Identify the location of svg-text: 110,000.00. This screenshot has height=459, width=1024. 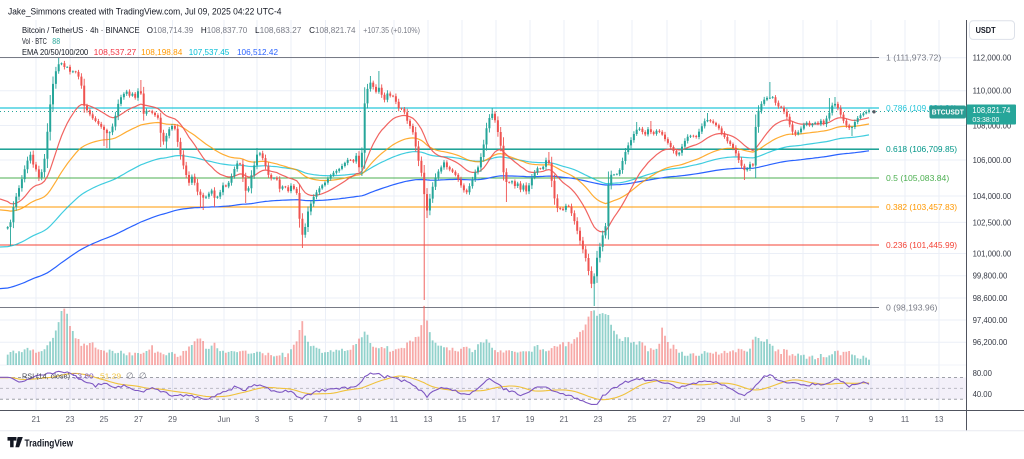
(992, 91).